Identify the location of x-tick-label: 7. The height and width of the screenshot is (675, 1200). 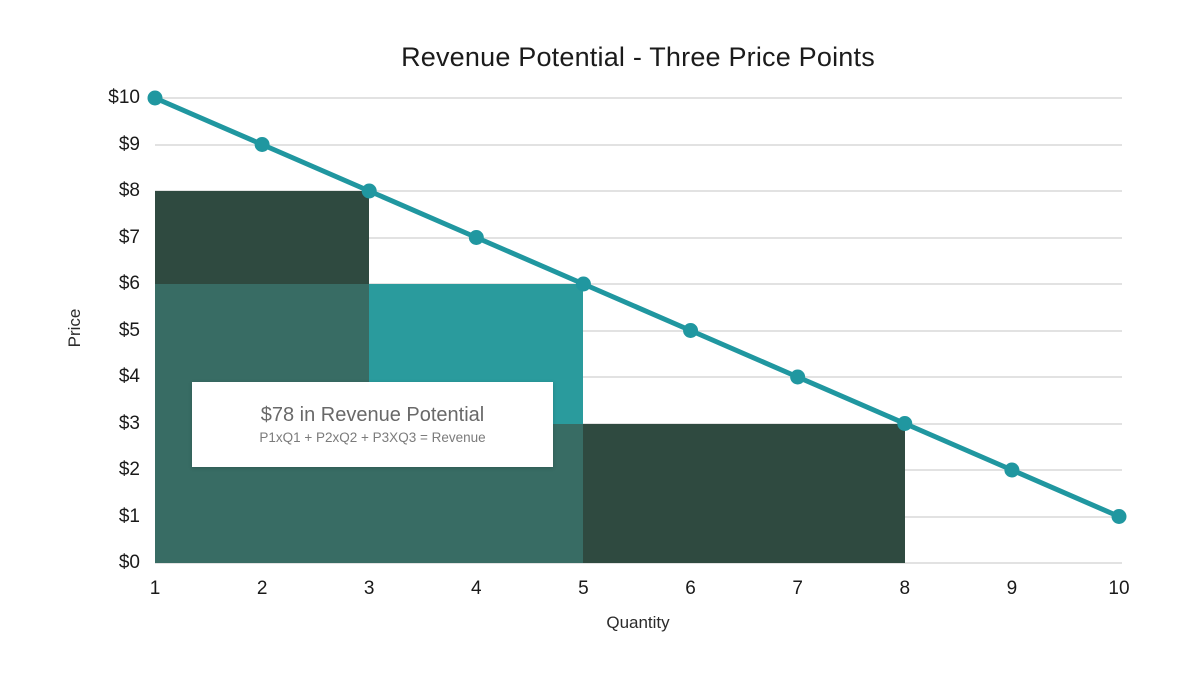
(797, 588).